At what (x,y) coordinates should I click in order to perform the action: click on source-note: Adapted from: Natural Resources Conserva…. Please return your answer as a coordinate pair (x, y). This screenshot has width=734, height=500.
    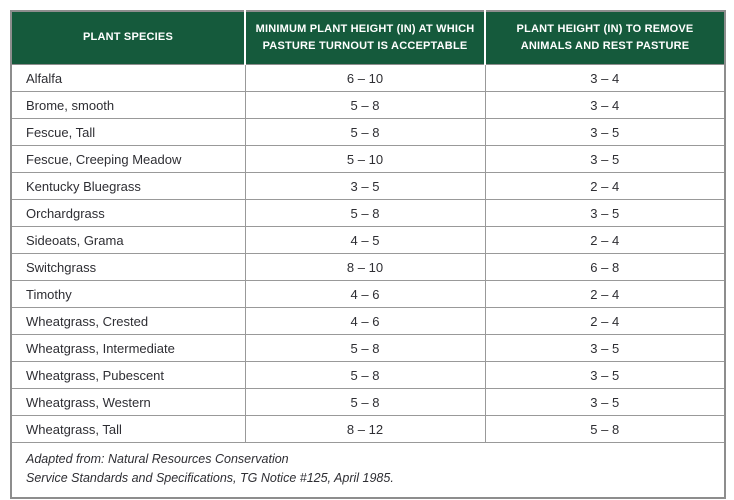
    Looking at the image, I should click on (368, 469).